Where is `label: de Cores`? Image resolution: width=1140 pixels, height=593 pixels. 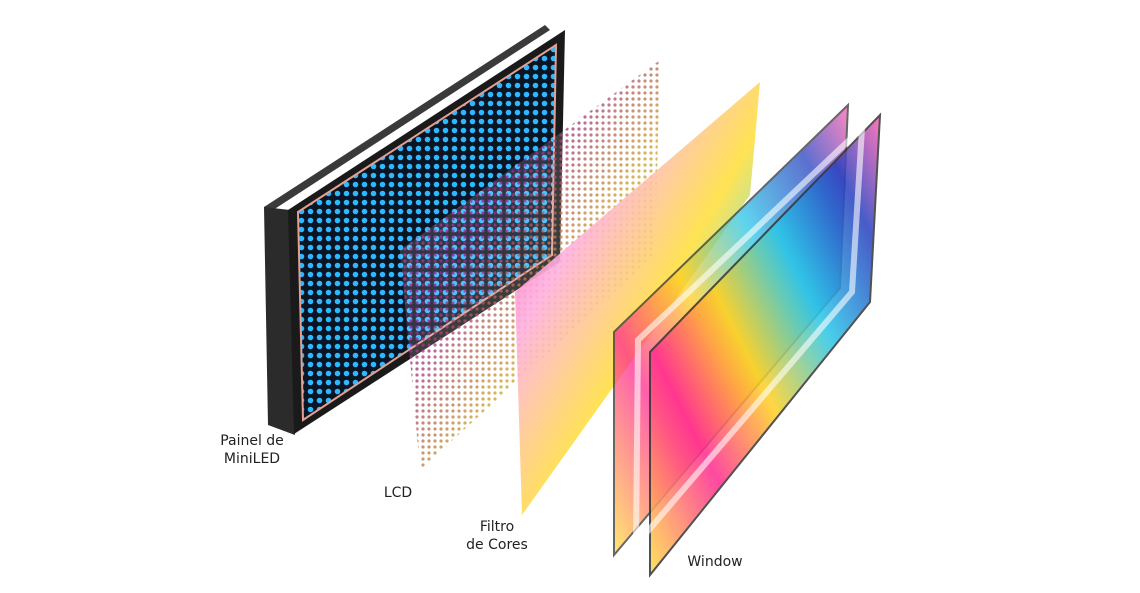
label: de Cores is located at coordinates (497, 545).